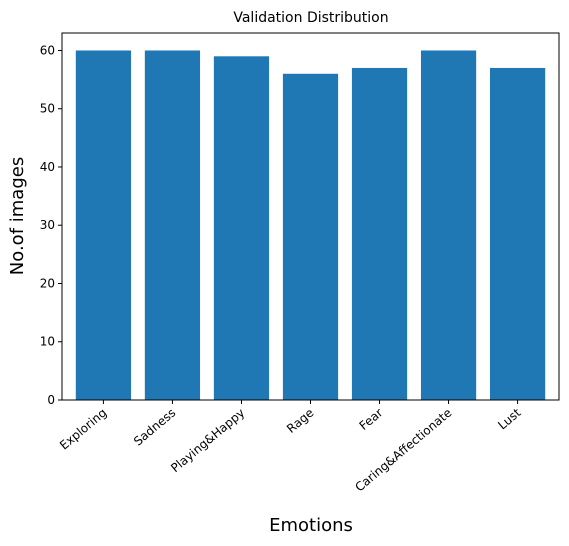 The height and width of the screenshot is (546, 569). I want to click on y-tick-label: 0, so click(51, 400).